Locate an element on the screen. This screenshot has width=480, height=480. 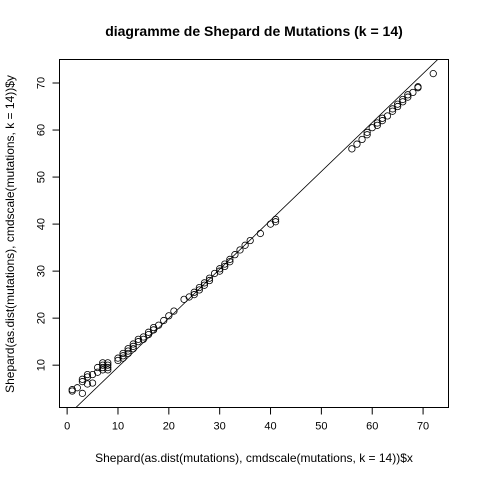
y-tick-label-70: 70 is located at coordinates (42, 83).